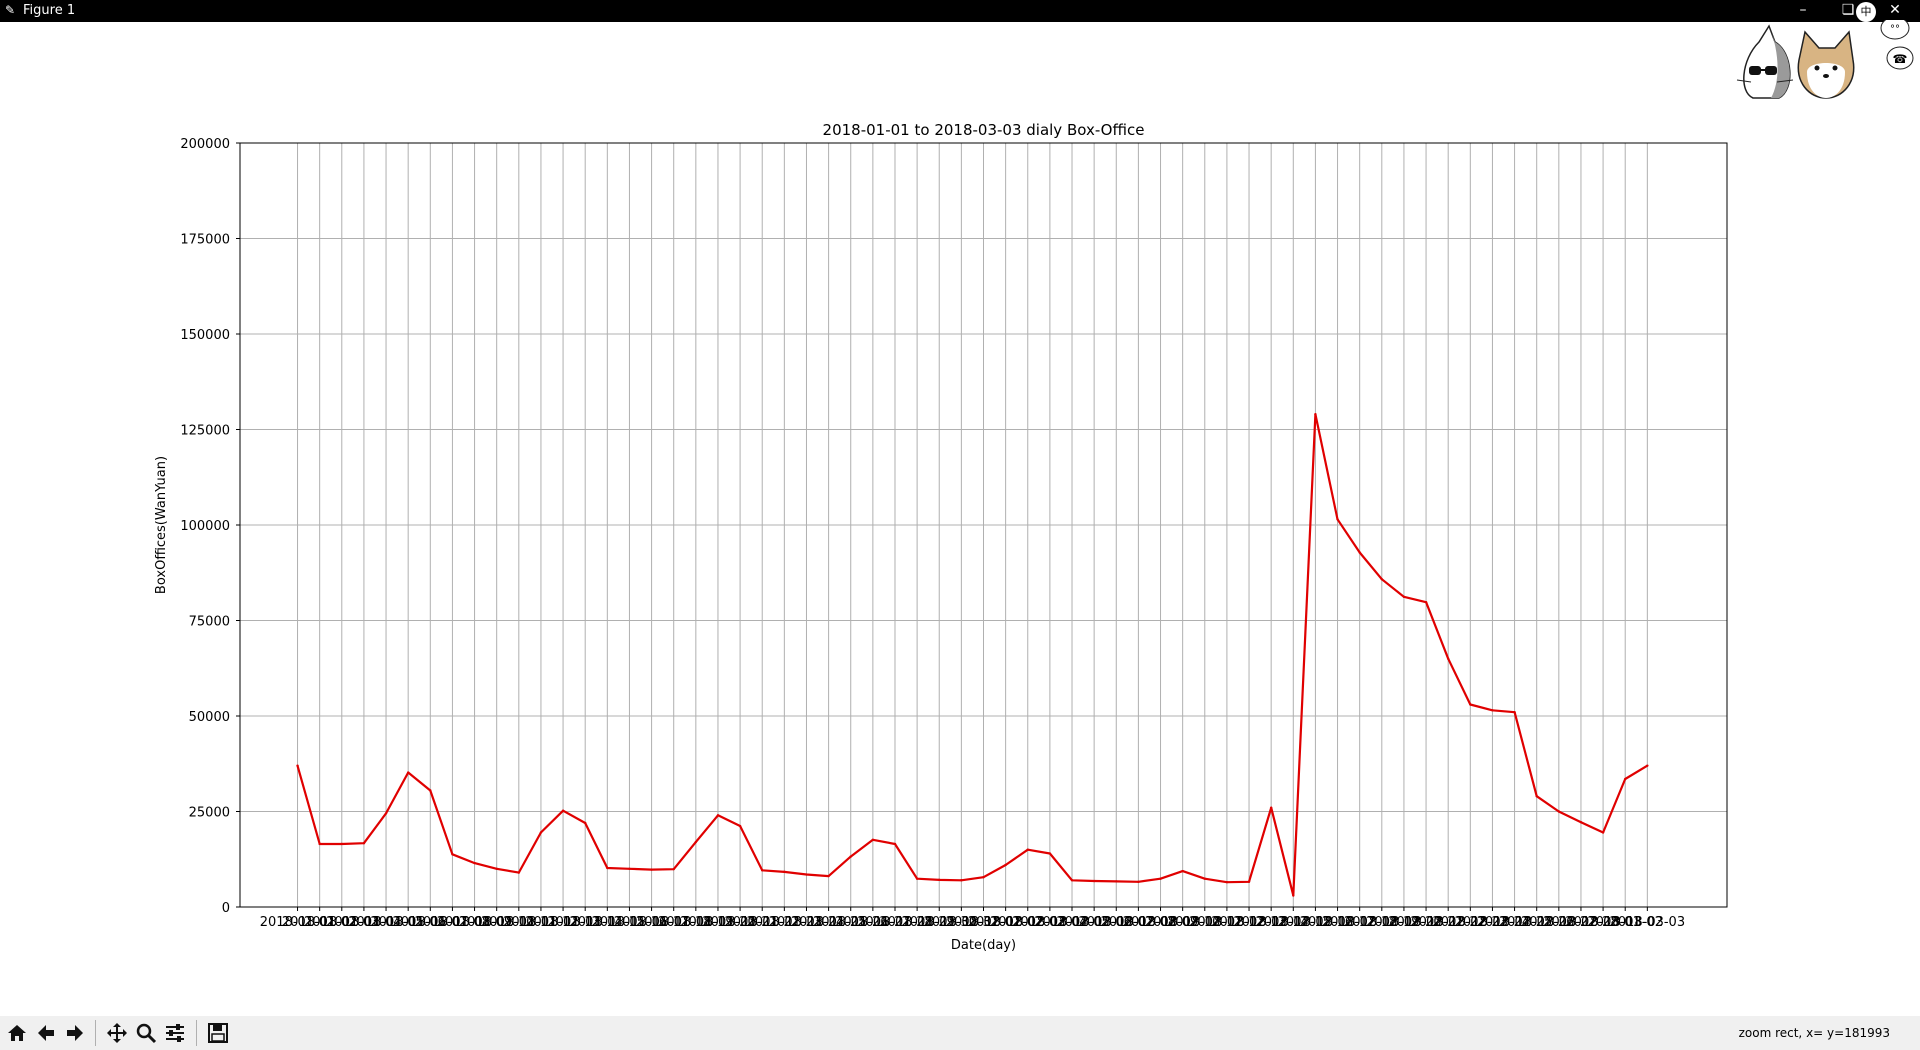 This screenshot has width=1920, height=1050. I want to click on x-tick-label: 2018-02-01, so click(984, 922).